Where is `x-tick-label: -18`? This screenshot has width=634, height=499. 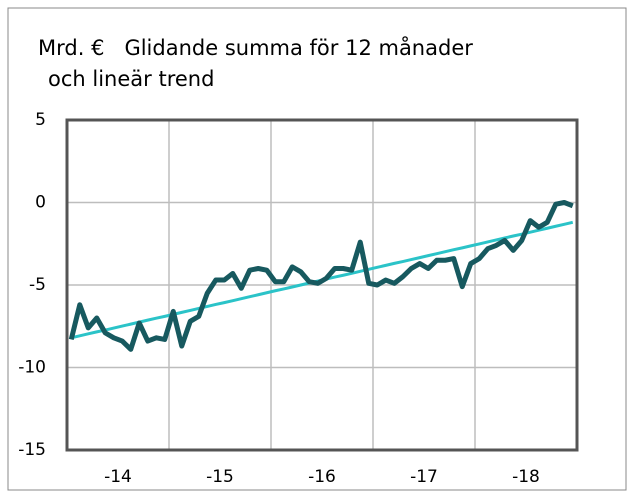
x-tick-label: -18 is located at coordinates (526, 477).